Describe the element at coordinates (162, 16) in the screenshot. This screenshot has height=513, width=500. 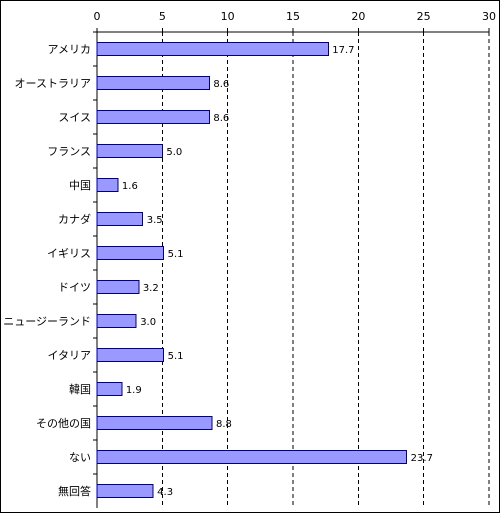
I see `x-tick-label: 5` at that location.